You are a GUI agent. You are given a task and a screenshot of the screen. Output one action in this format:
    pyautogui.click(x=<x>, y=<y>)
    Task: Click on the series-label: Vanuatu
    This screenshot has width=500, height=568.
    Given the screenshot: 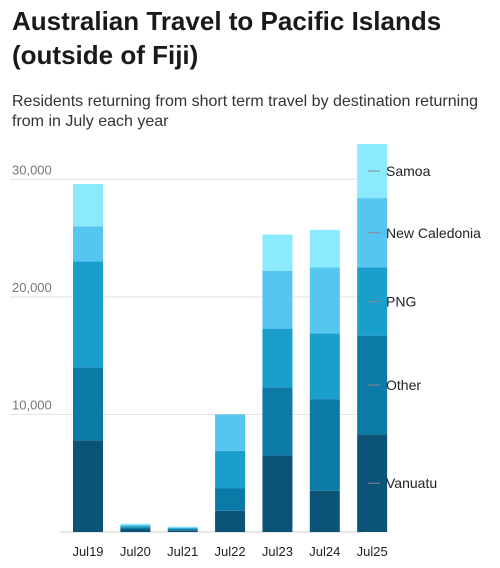 What is the action you would take?
    pyautogui.click(x=411, y=483)
    